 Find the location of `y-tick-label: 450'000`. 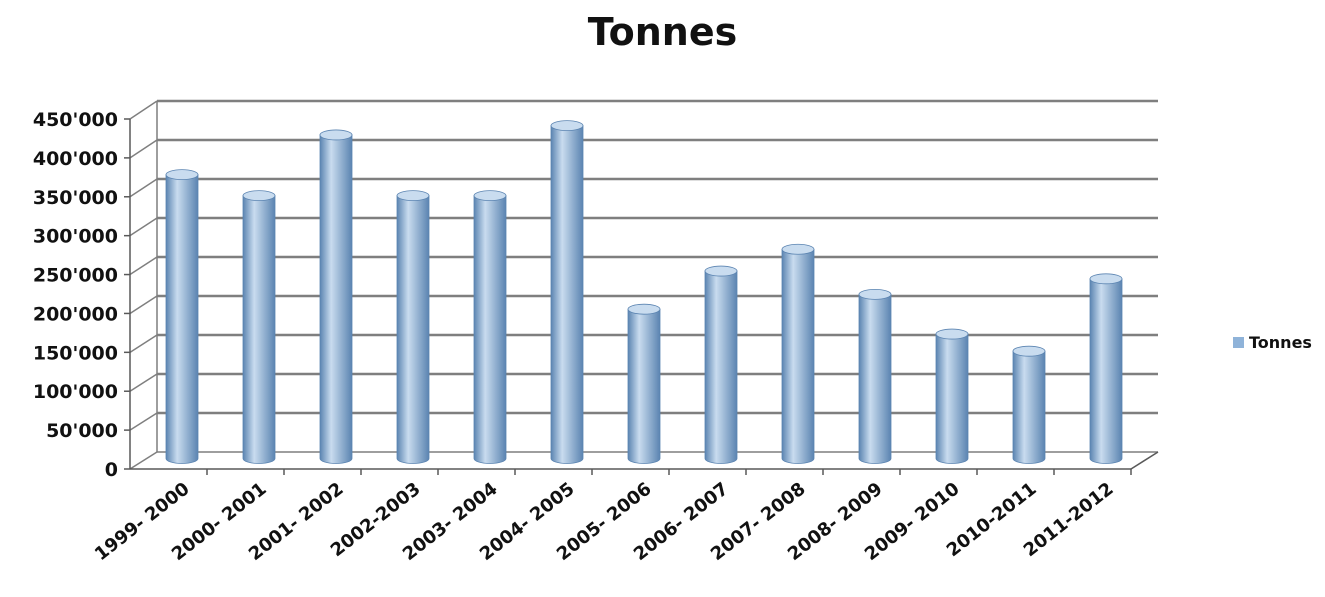

y-tick-label: 450'000 is located at coordinates (75, 120).